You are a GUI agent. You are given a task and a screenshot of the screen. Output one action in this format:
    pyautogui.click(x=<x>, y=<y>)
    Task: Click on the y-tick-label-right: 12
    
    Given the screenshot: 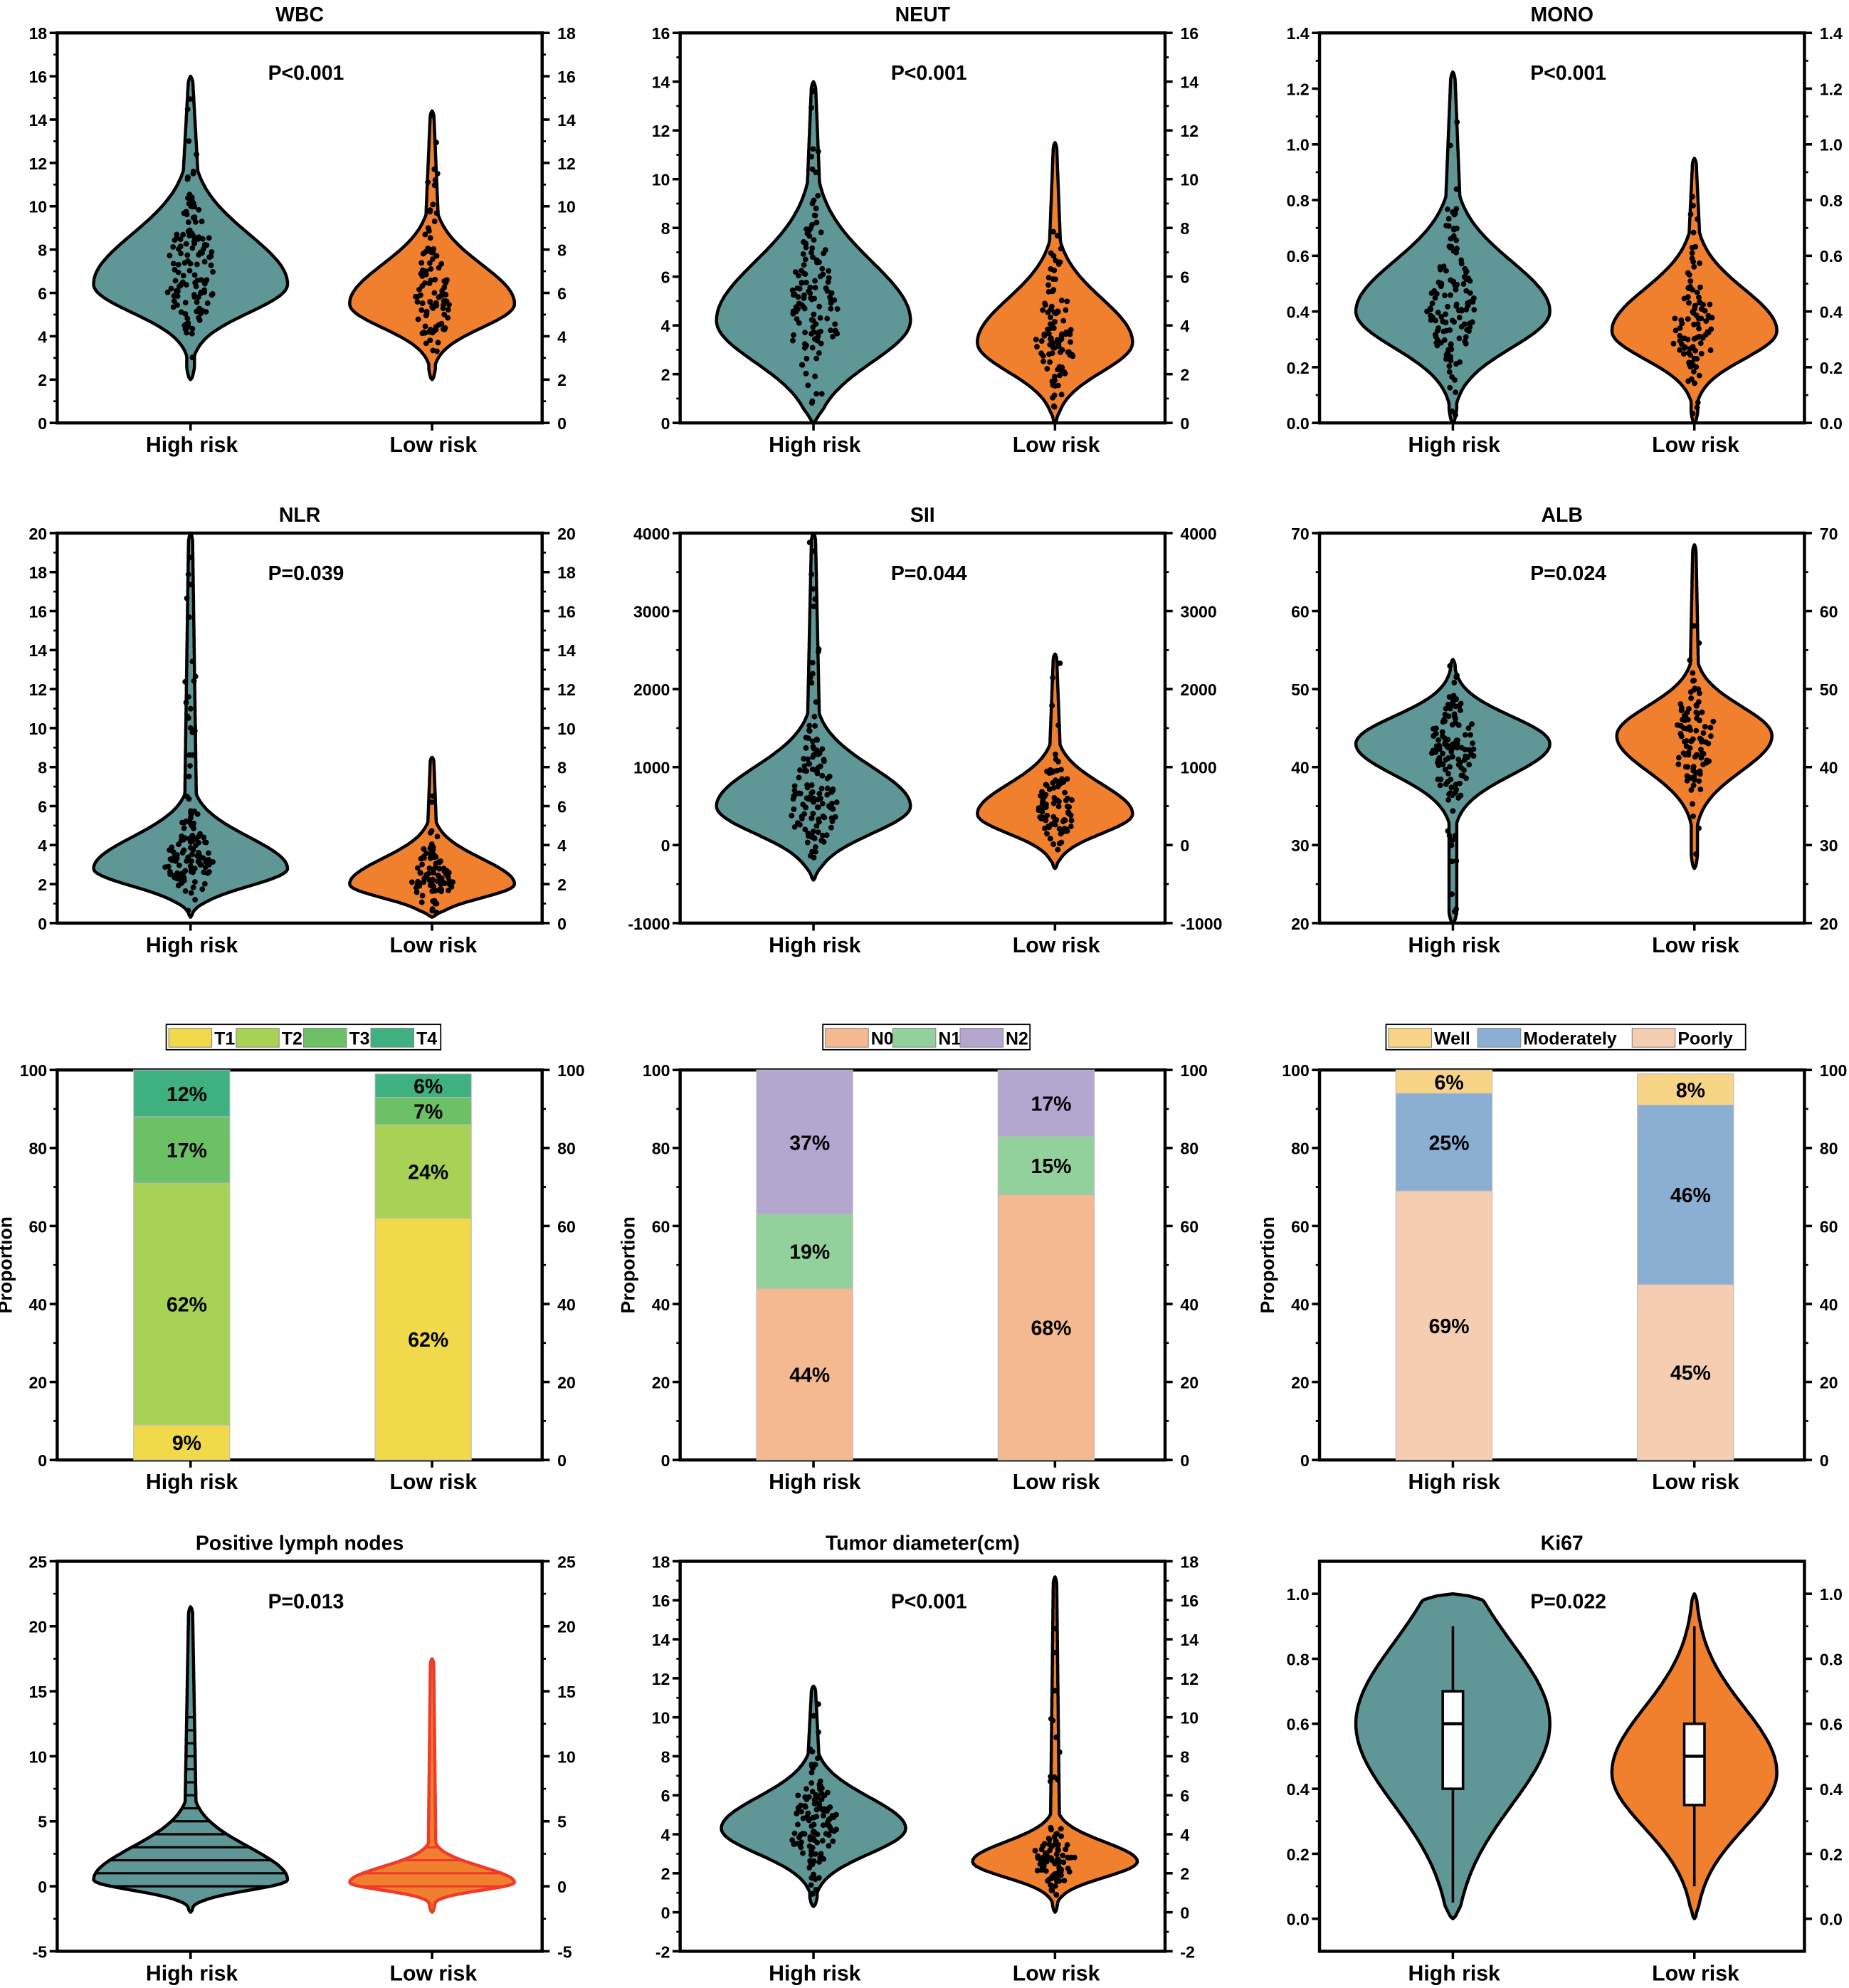 What is the action you would take?
    pyautogui.click(x=566, y=163)
    